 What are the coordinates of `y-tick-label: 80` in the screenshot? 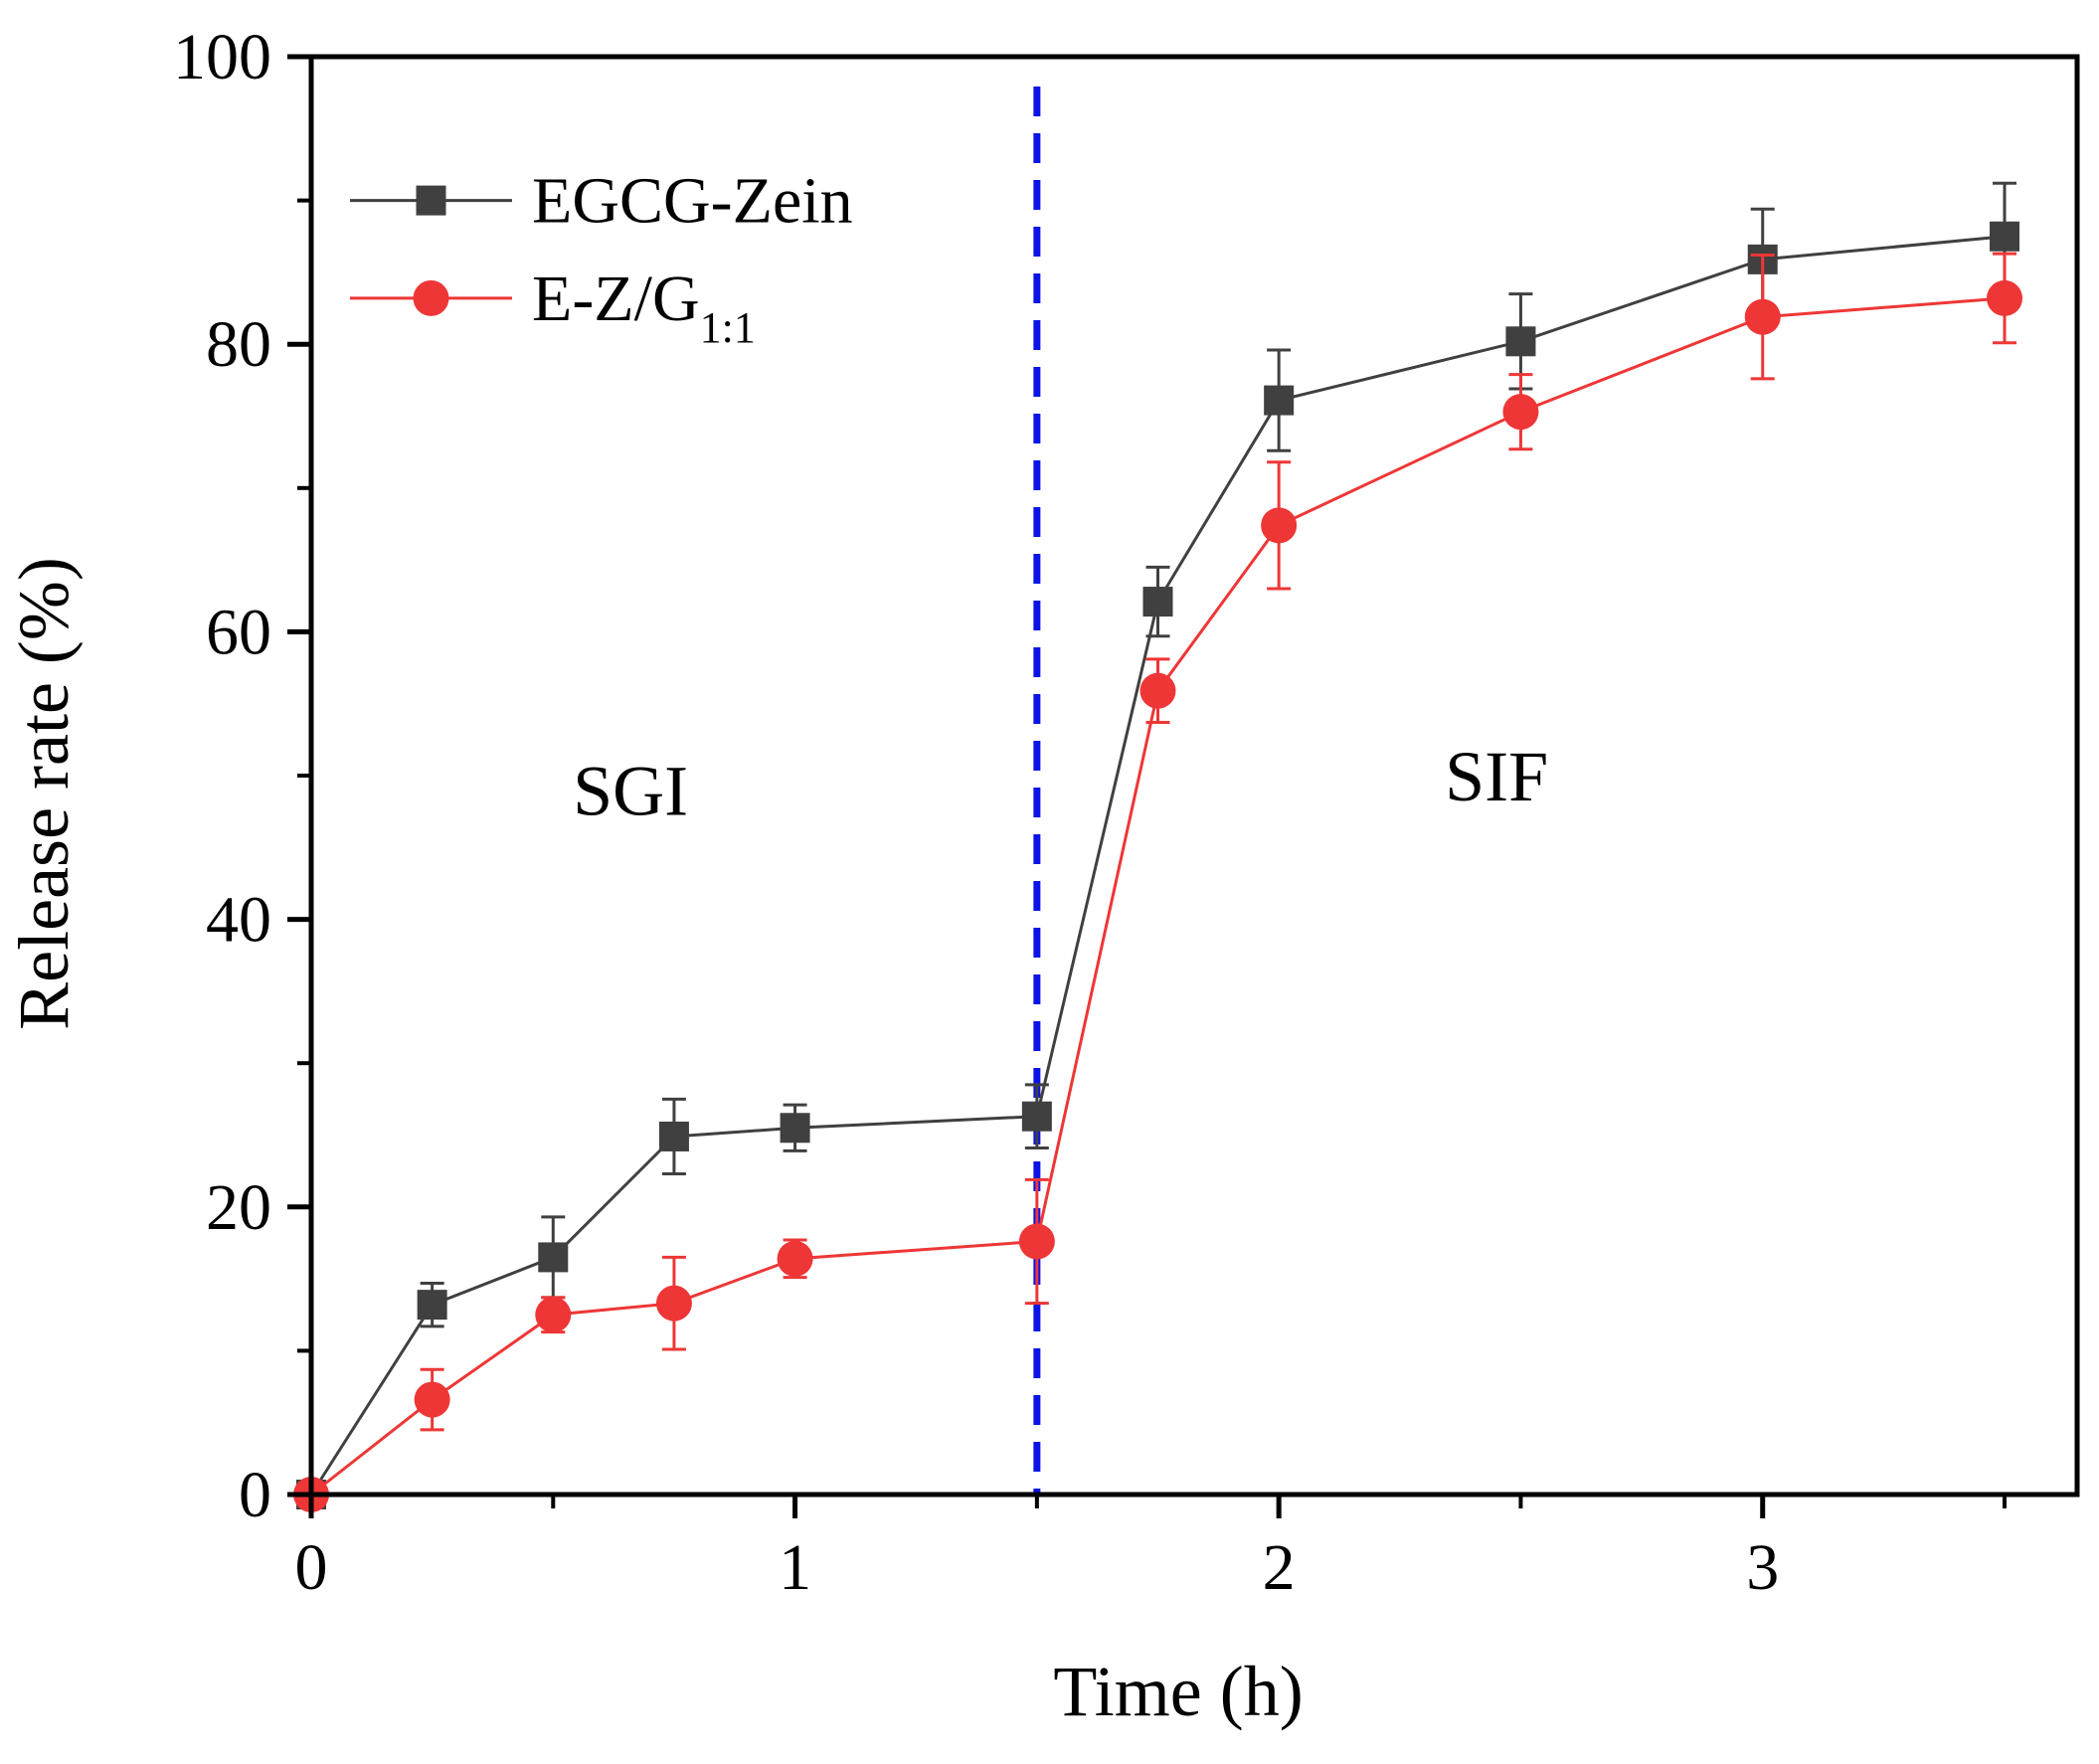 It's located at (238, 344).